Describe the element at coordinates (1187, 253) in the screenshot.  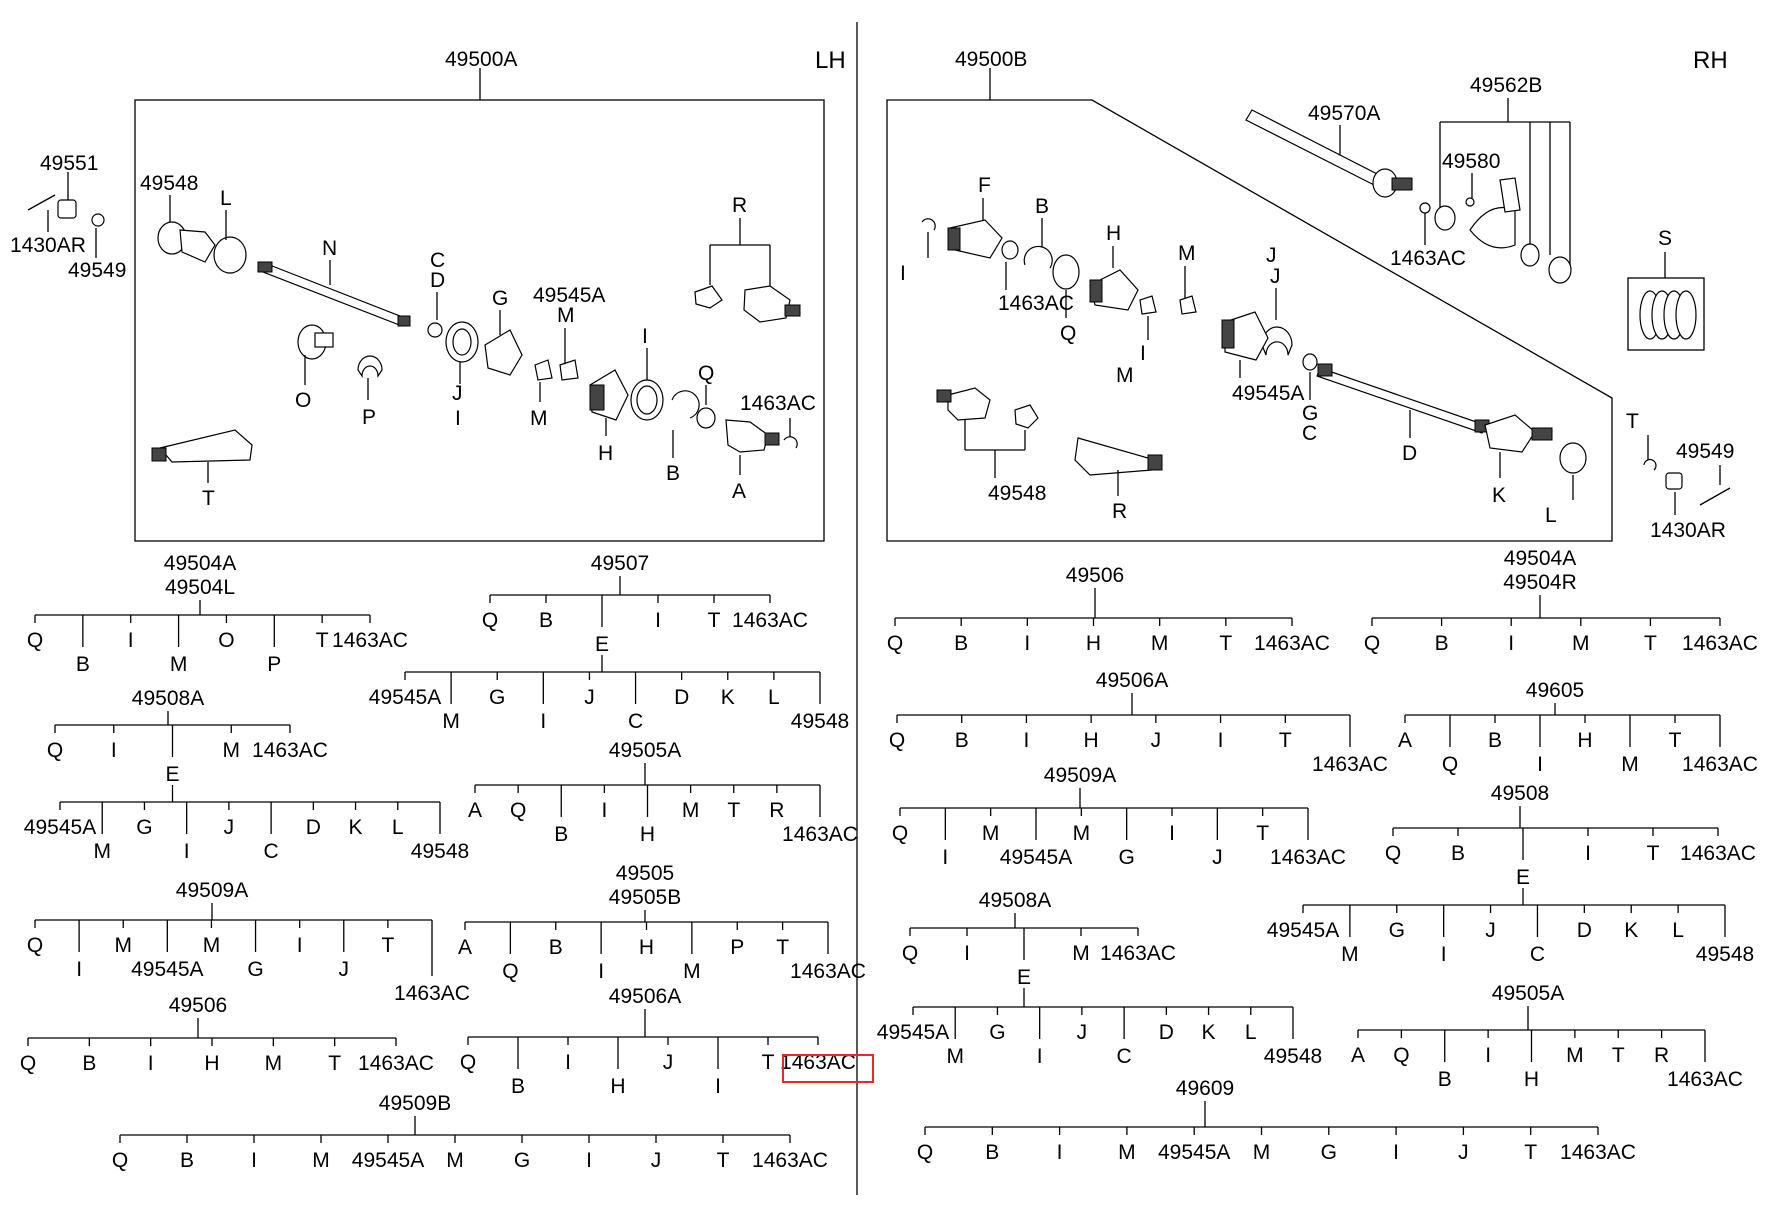
I see `part-label: M` at that location.